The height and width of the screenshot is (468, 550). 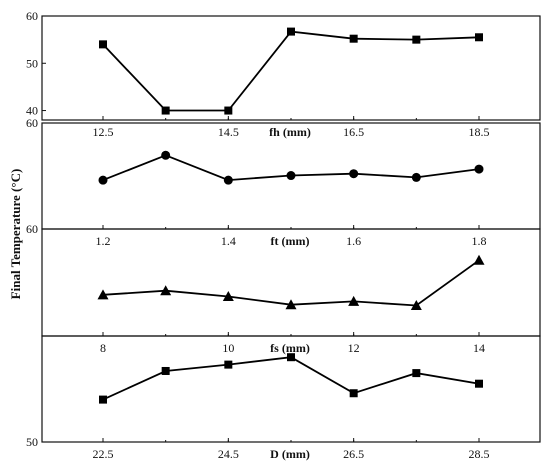 What do you see at coordinates (228, 348) in the screenshot?
I see `x-tick-label: 10` at bounding box center [228, 348].